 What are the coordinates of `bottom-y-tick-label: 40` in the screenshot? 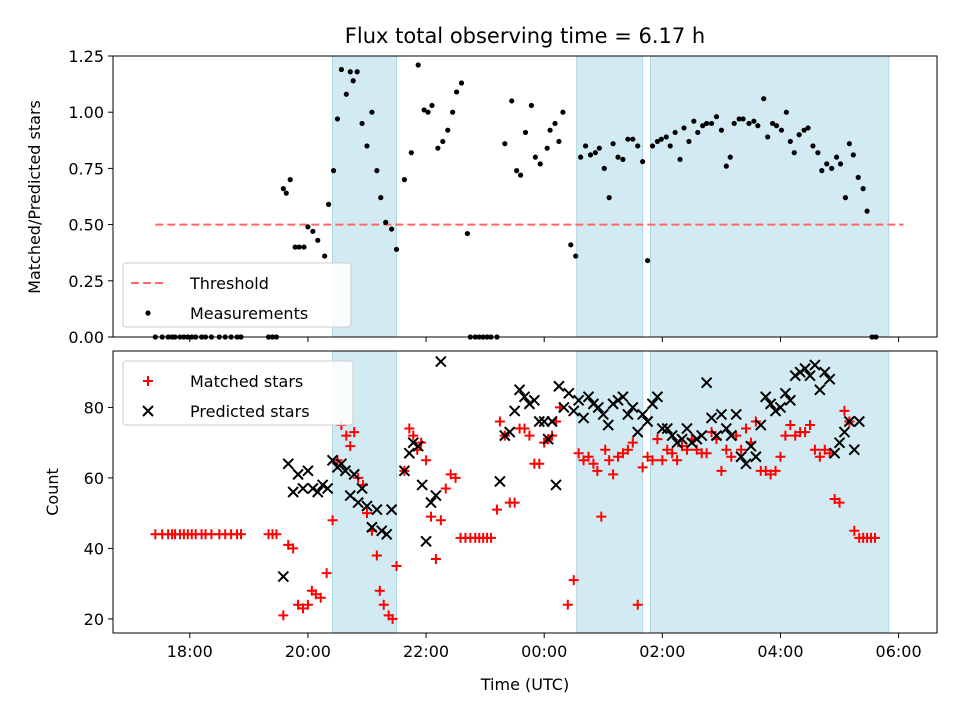 It's located at (94, 548).